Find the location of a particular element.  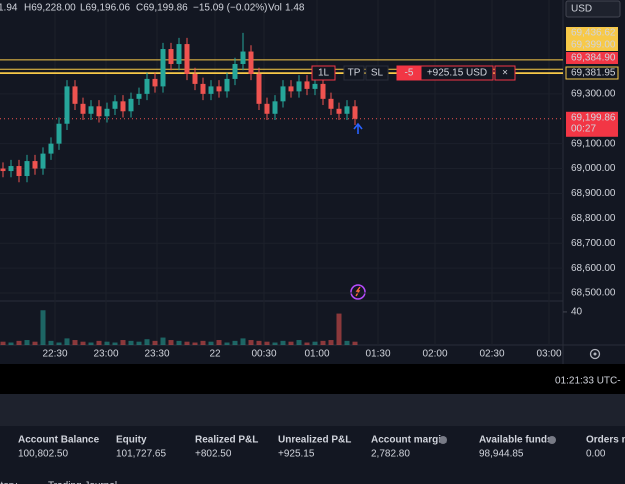

currency-label: USD is located at coordinates (581, 9).